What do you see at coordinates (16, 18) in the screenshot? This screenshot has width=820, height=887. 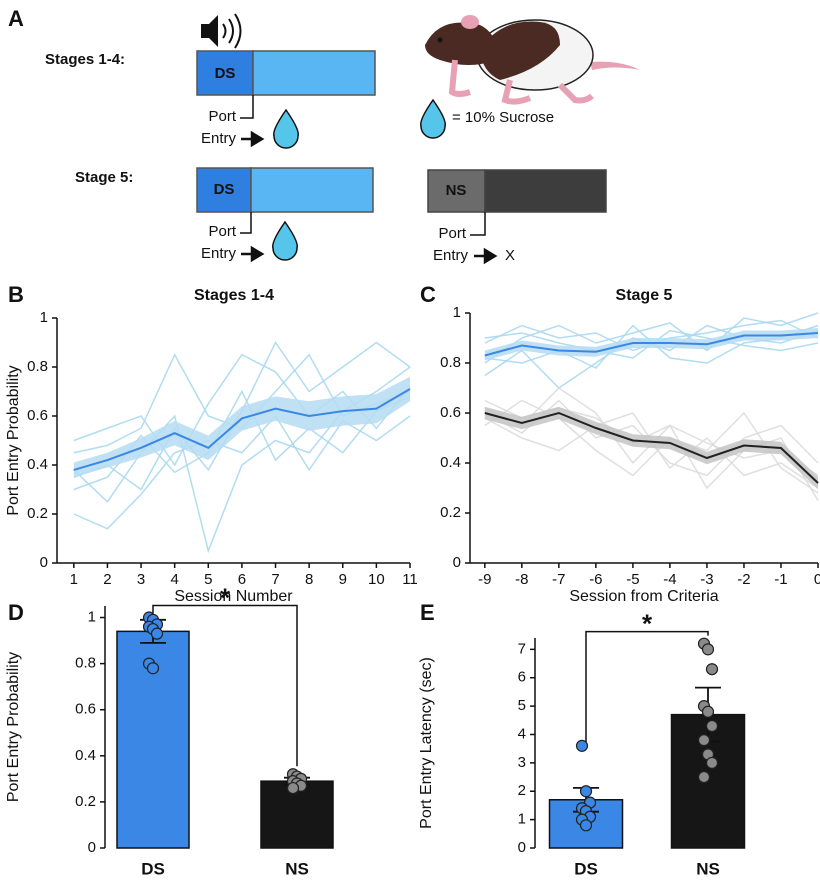 I see `panel-label: A` at bounding box center [16, 18].